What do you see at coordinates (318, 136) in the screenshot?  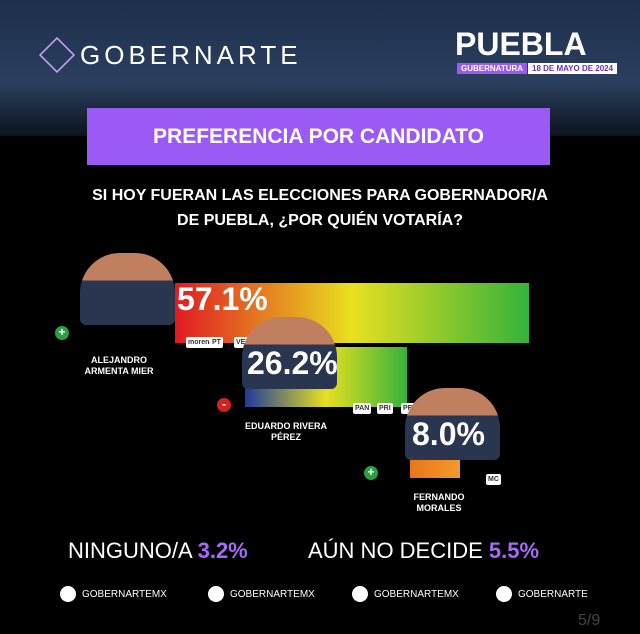 I see `banner: PREFERENCIA POR CANDIDATO` at bounding box center [318, 136].